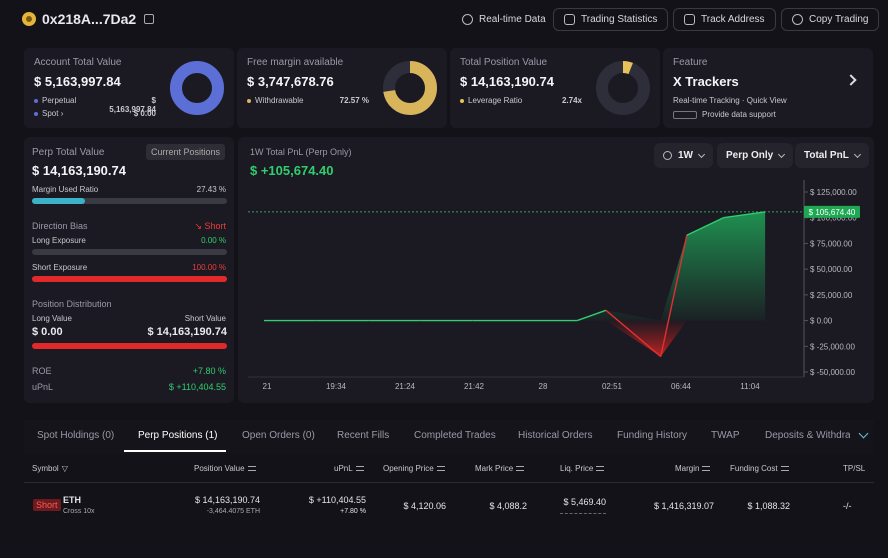 The width and height of the screenshot is (888, 558). What do you see at coordinates (681, 386) in the screenshot?
I see `x-tick-label: 06:44` at bounding box center [681, 386].